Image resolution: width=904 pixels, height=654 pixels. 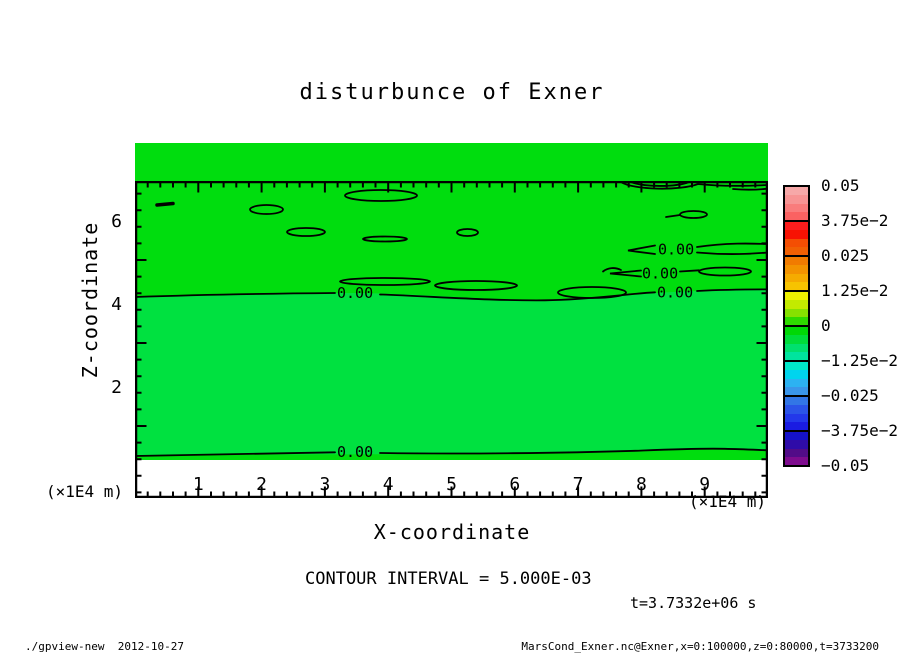 What do you see at coordinates (116, 304) in the screenshot?
I see `z-tick-label: 4` at bounding box center [116, 304].